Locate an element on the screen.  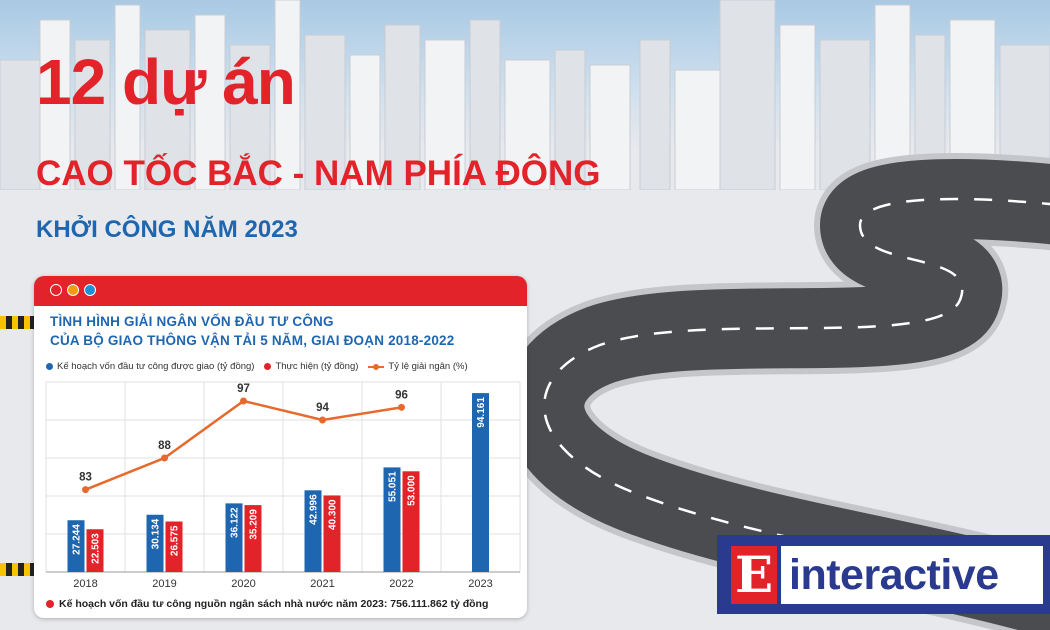
rate-label: 94 is located at coordinates (322, 408).